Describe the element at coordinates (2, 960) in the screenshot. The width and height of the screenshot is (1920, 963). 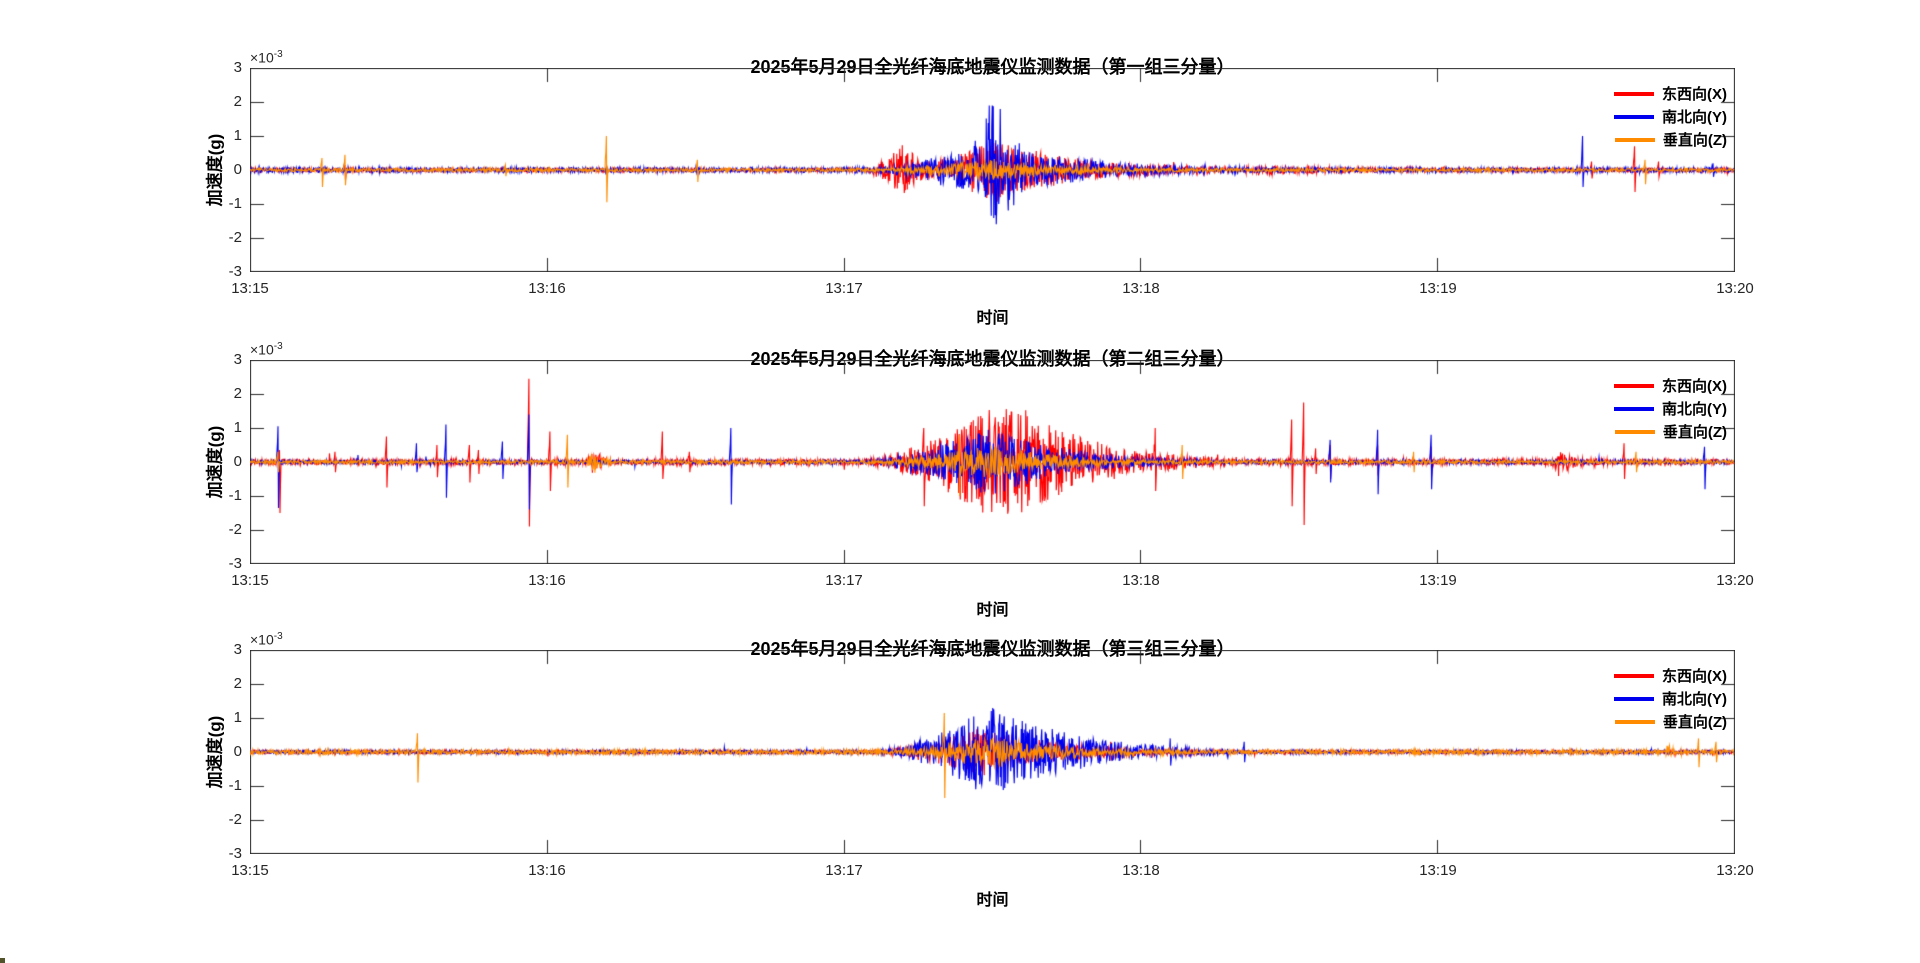
I see `screen-corner-artifact` at that location.